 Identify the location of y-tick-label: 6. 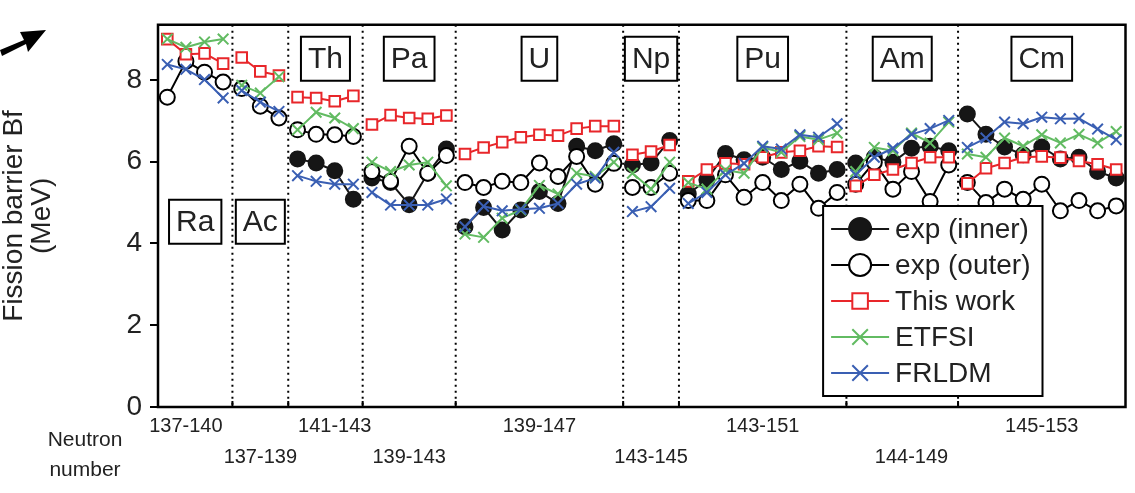
(134, 160).